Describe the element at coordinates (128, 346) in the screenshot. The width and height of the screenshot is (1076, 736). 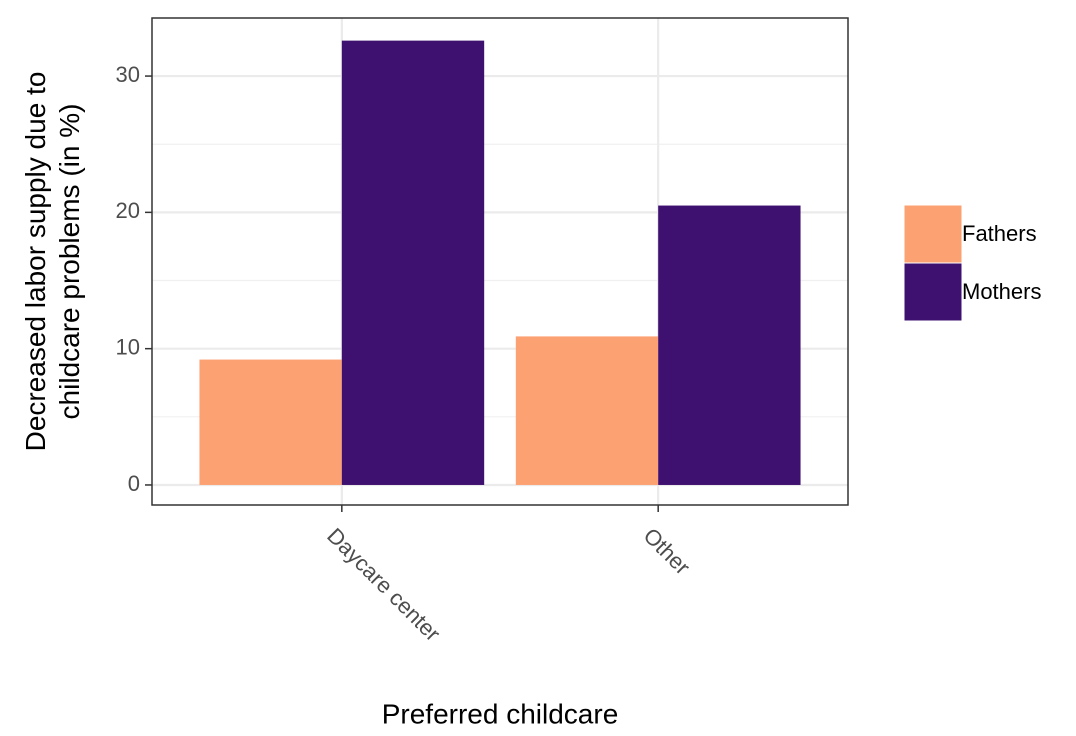
I see `y-tick-label: 10` at that location.